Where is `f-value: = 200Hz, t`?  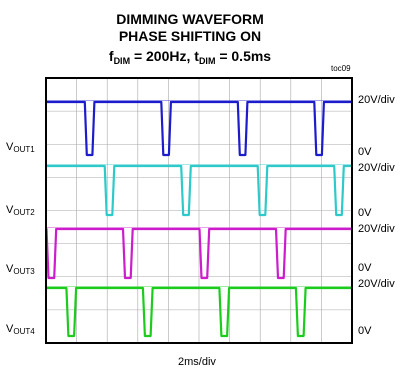 f-value: = 200Hz, t is located at coordinates (164, 56).